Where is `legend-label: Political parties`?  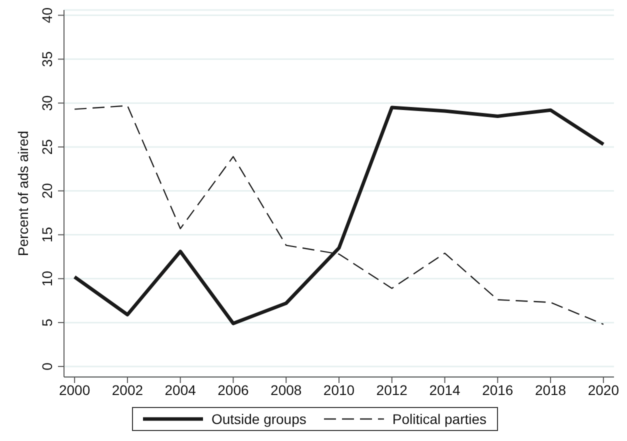 legend-label: Political parties is located at coordinates (439, 419).